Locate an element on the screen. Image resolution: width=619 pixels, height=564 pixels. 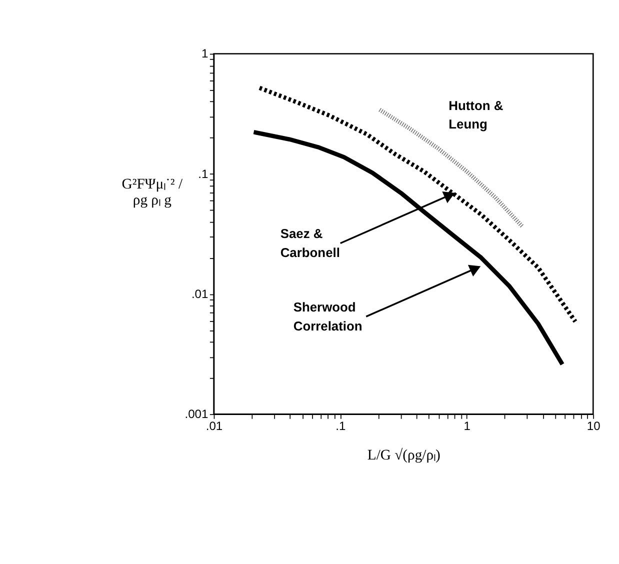
annotation: Sherwood Correlation is located at coordinates (327, 316).